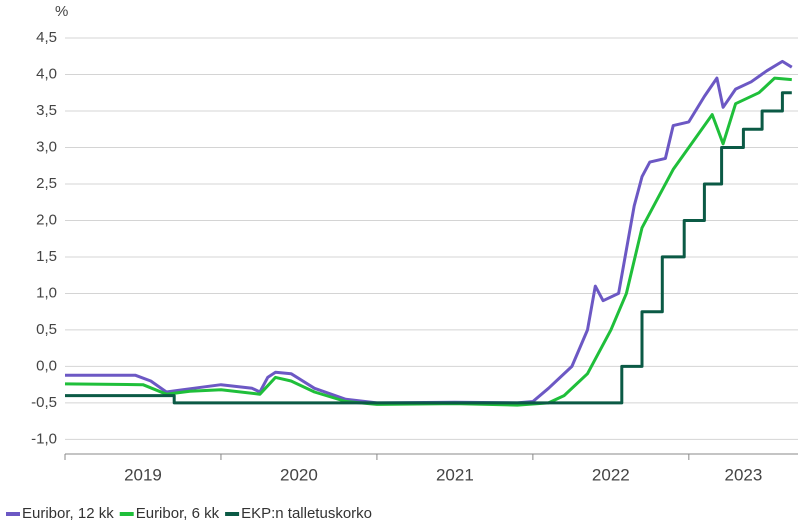 The width and height of the screenshot is (806, 526). Describe the element at coordinates (46, 256) in the screenshot. I see `y-tick-label: 1,5` at that location.